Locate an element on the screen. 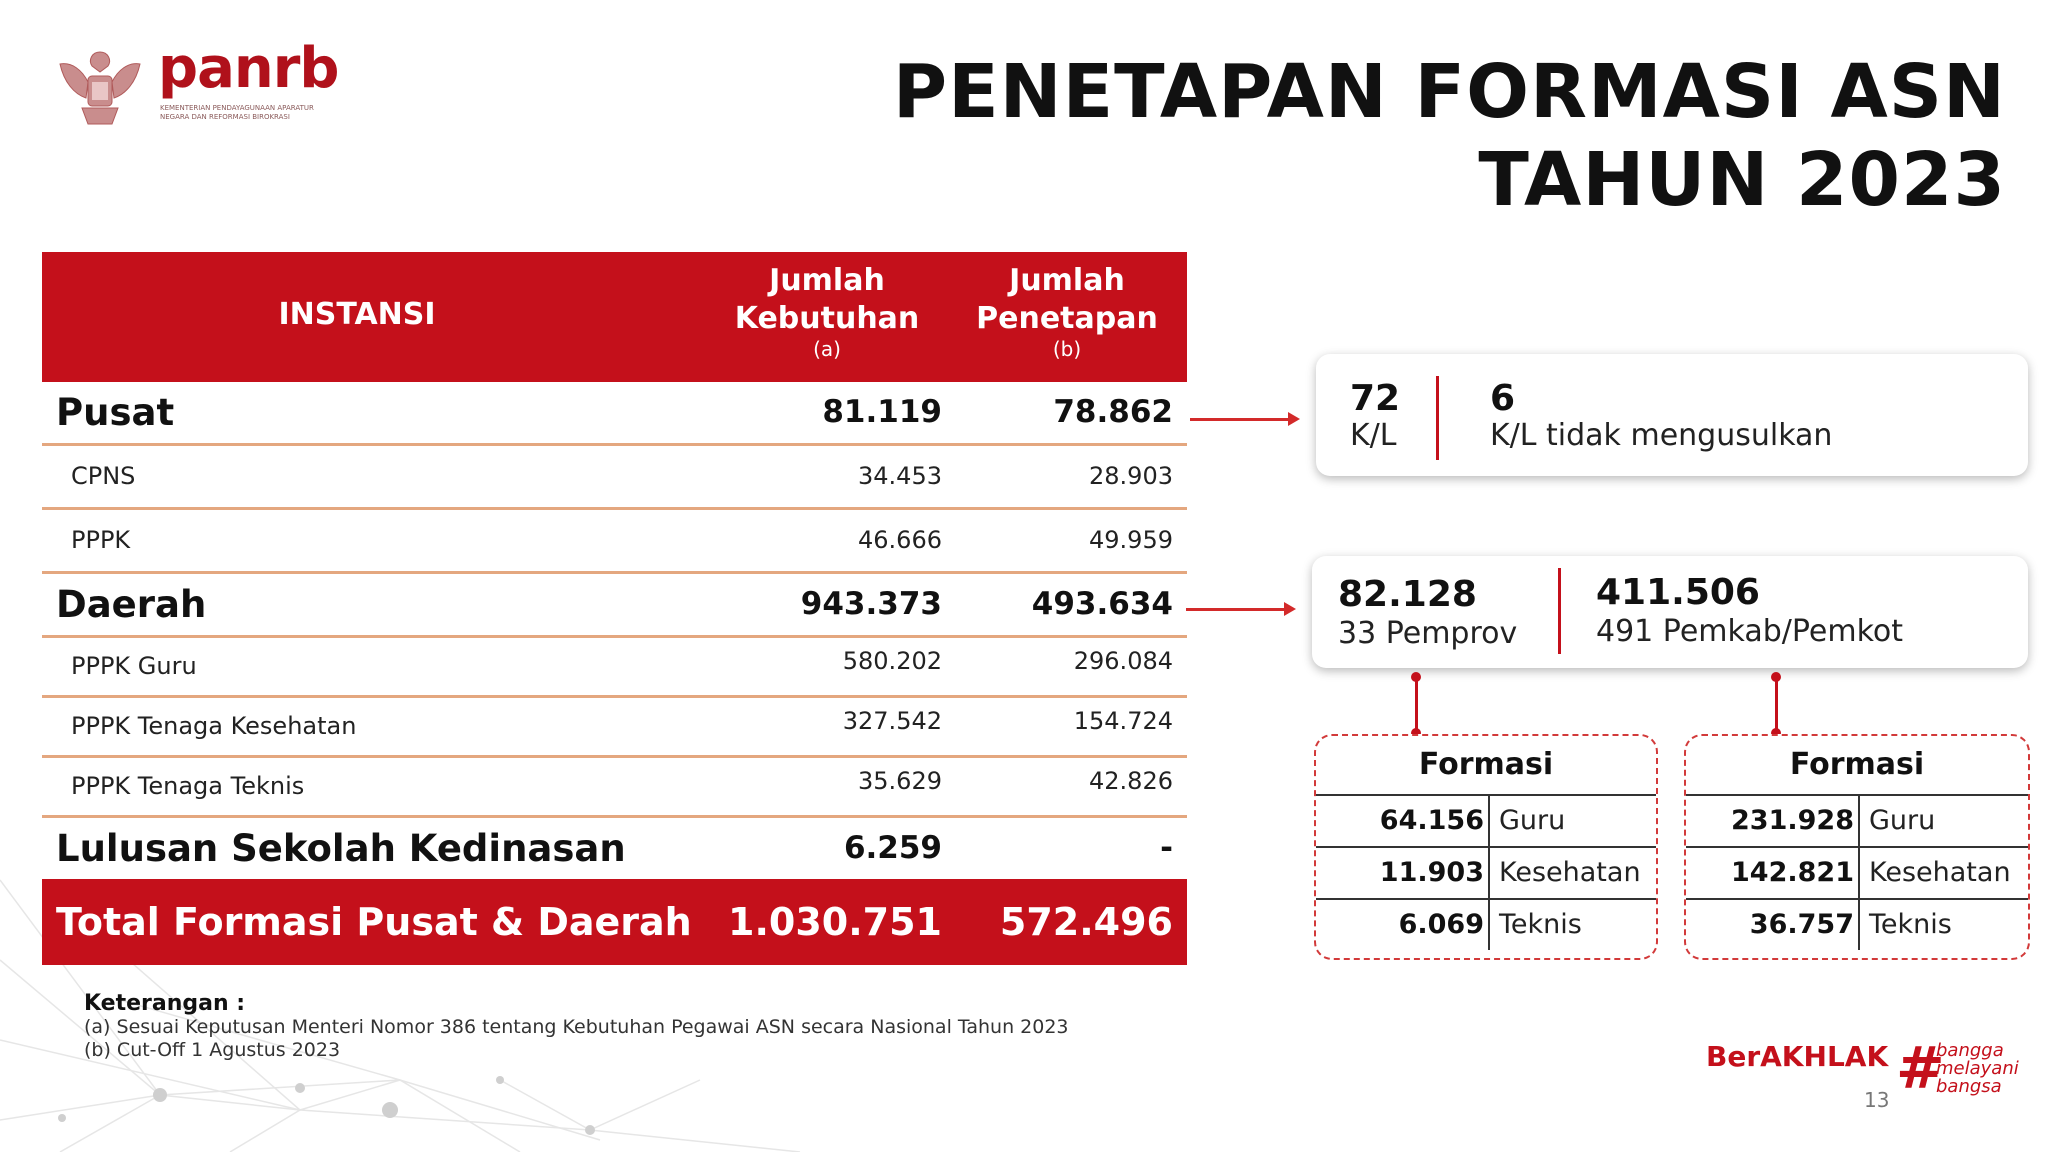 The width and height of the screenshot is (2048, 1152). row-label: PPPK Guru is located at coordinates (134, 666).